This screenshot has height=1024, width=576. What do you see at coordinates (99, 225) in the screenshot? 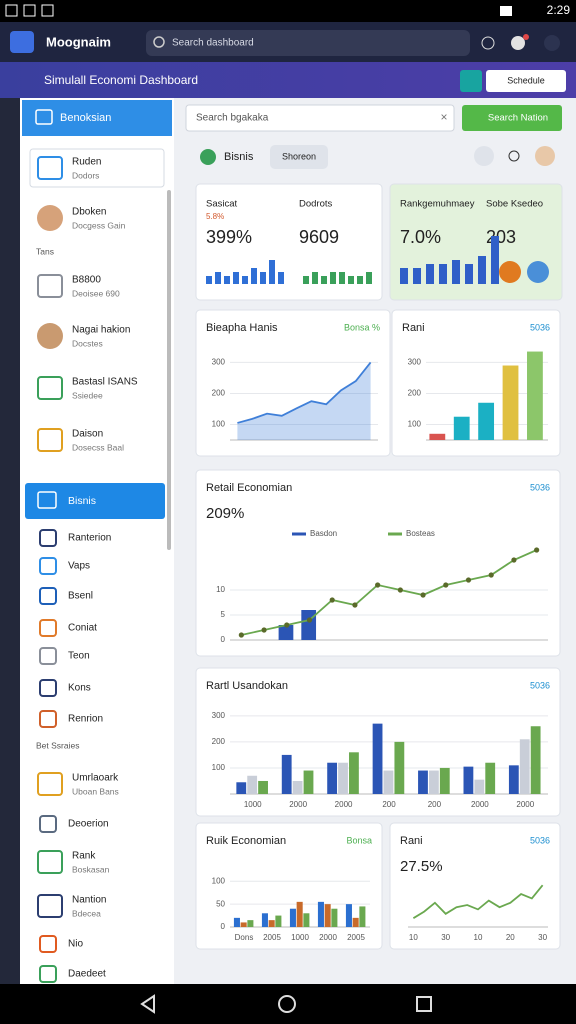
I see `item-subtitle: Docgess Gain` at bounding box center [99, 225].